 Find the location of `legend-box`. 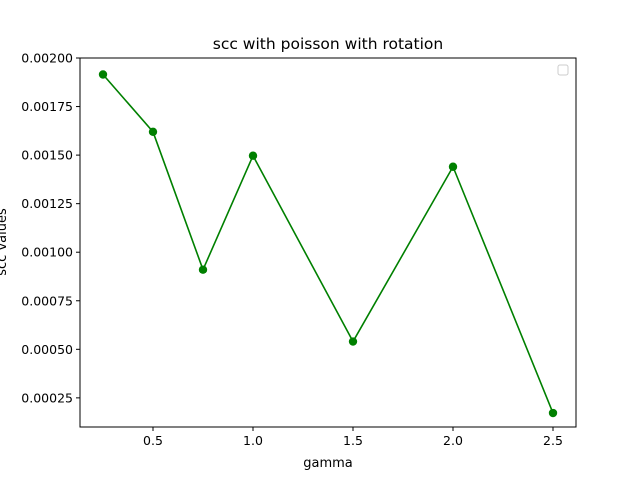

legend-box is located at coordinates (563, 70).